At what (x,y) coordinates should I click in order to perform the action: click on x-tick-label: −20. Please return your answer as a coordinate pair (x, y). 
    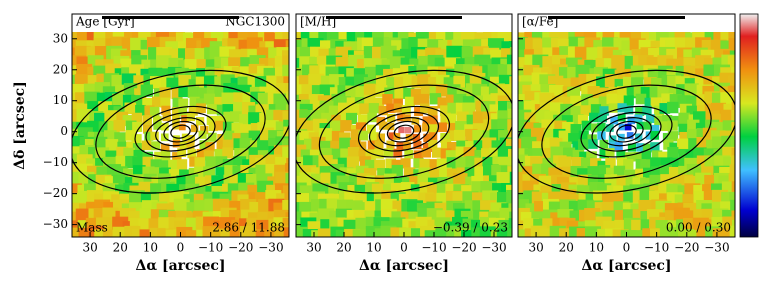
    Looking at the image, I should click on (240, 248).